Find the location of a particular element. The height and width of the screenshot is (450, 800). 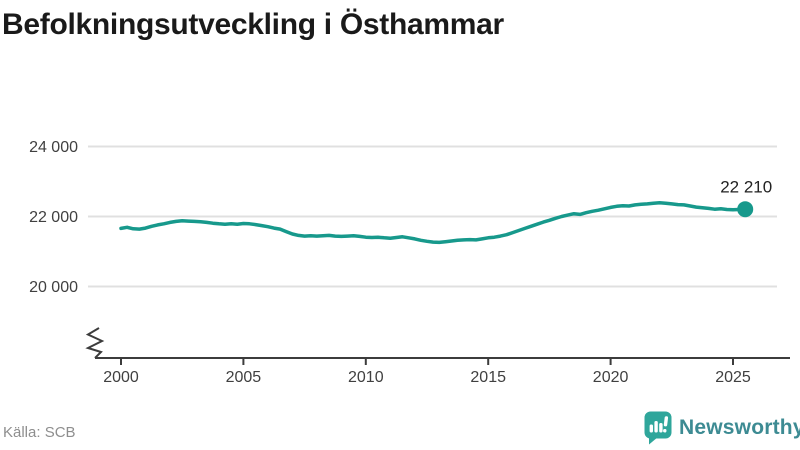

y-axis-break-icon is located at coordinates (95, 343).